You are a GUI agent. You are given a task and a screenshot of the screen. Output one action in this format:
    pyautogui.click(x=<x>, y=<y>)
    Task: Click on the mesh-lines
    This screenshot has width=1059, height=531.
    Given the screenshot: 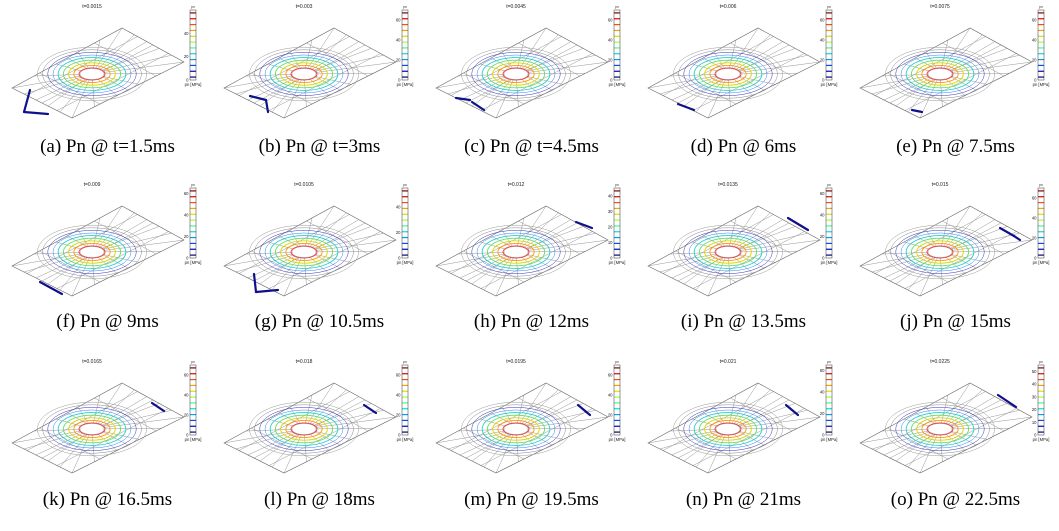 What is the action you would take?
    pyautogui.click(x=734, y=428)
    